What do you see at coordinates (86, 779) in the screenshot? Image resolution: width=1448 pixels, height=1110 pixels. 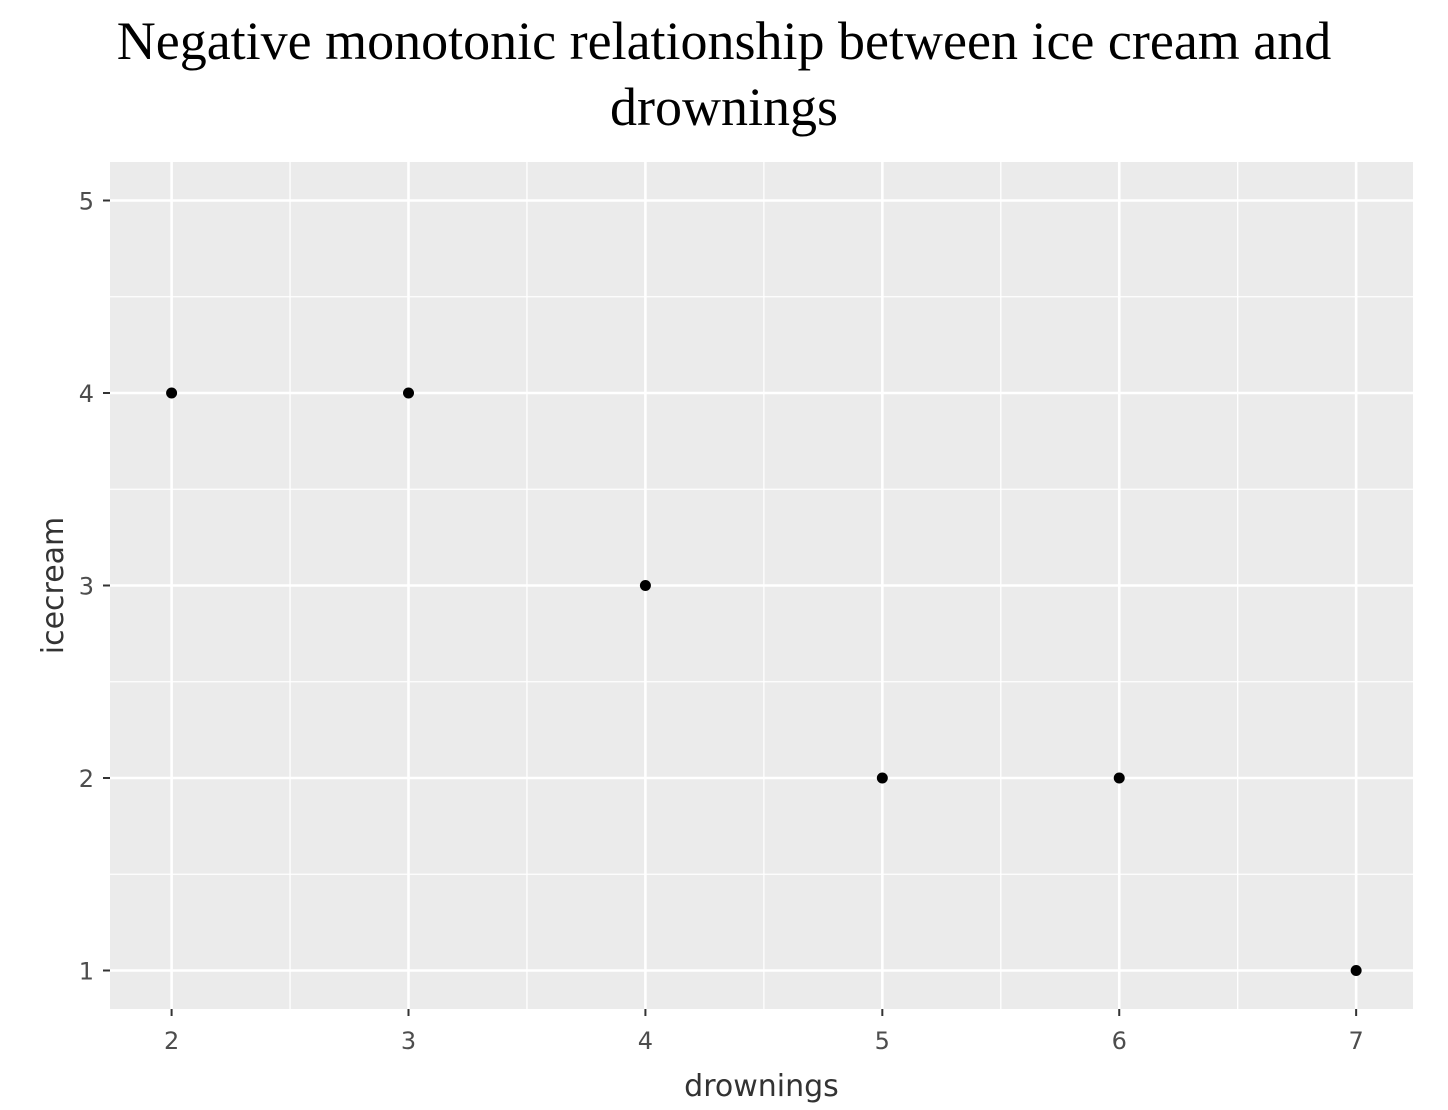 I see `y-tick-label: 2` at bounding box center [86, 779].